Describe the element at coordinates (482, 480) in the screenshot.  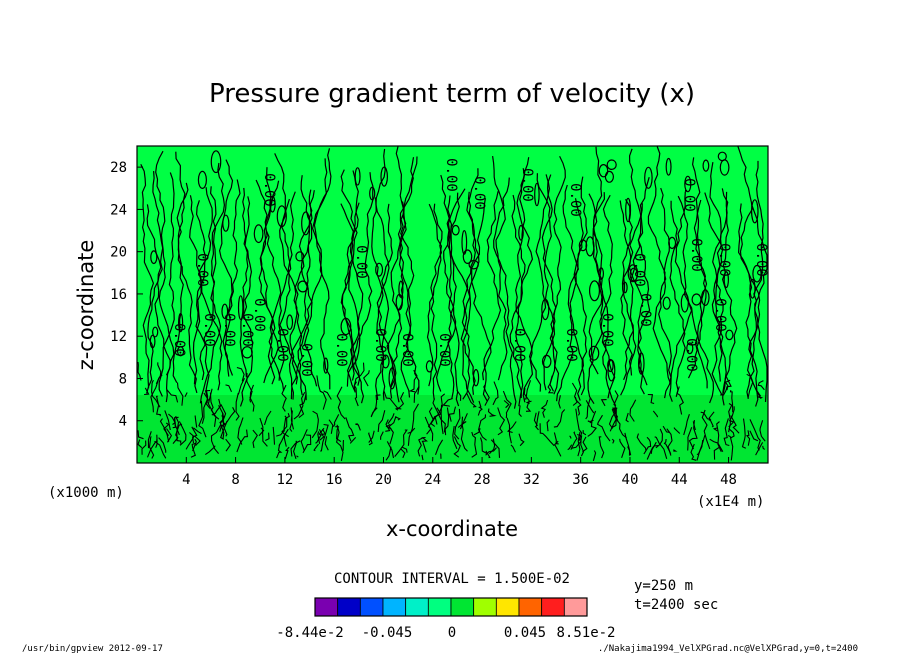
I see `x-tick-label: 28` at that location.